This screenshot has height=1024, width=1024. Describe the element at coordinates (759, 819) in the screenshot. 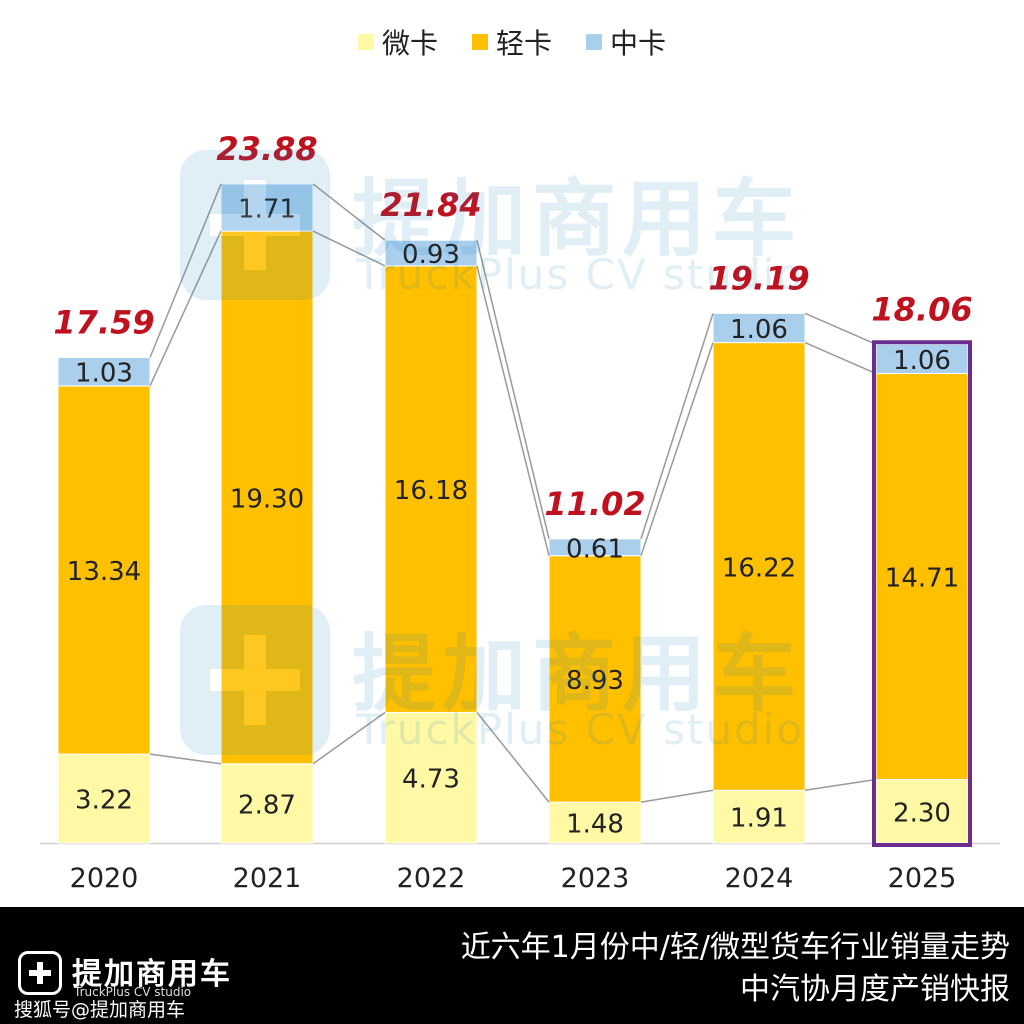

I see `data-label-micro-2024: 1.91` at that location.